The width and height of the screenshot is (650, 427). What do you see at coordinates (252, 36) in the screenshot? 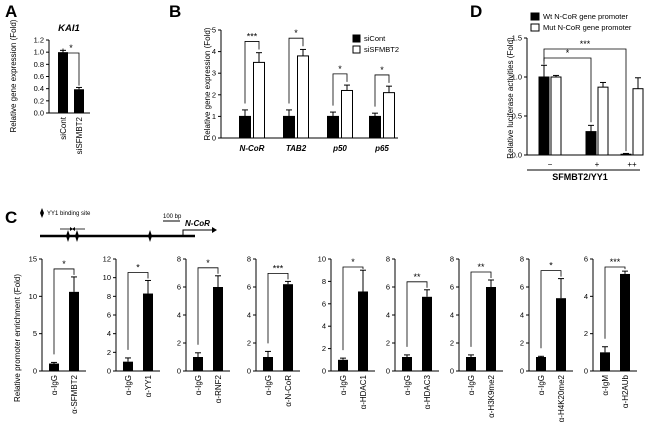
I see `panel-b-0-significance-label: ***` at bounding box center [252, 36].